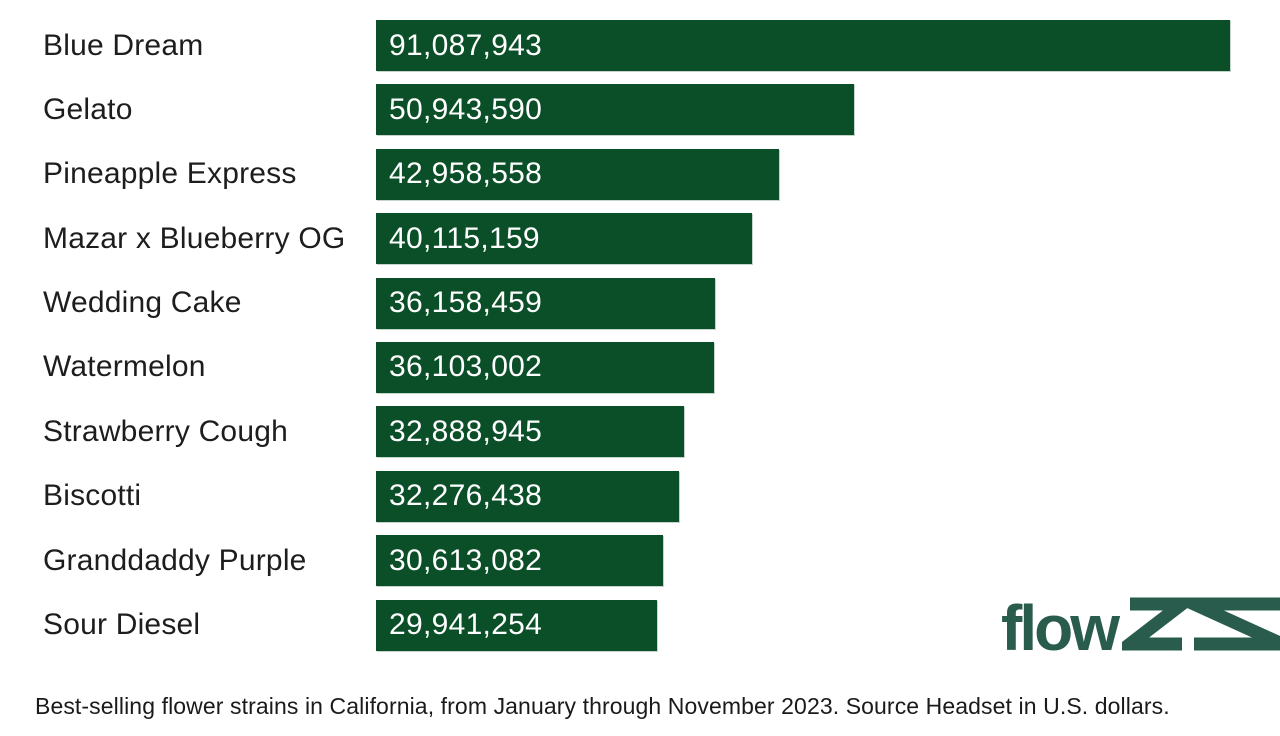 Image resolution: width=1280 pixels, height=736 pixels. I want to click on value-label: 40,115,159, so click(464, 238).